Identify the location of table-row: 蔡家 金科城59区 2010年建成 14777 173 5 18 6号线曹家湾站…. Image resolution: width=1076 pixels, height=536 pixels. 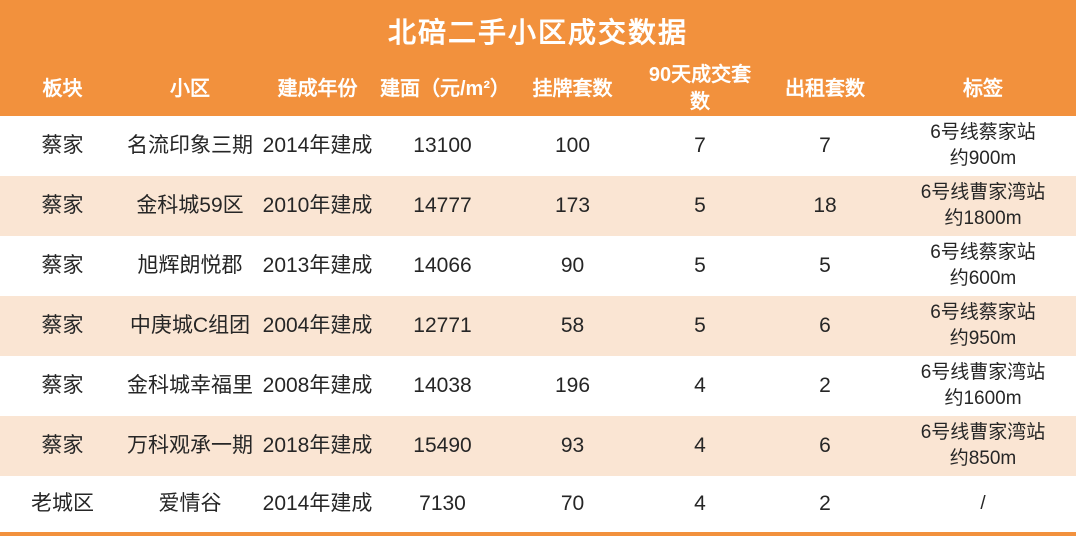
(538, 206).